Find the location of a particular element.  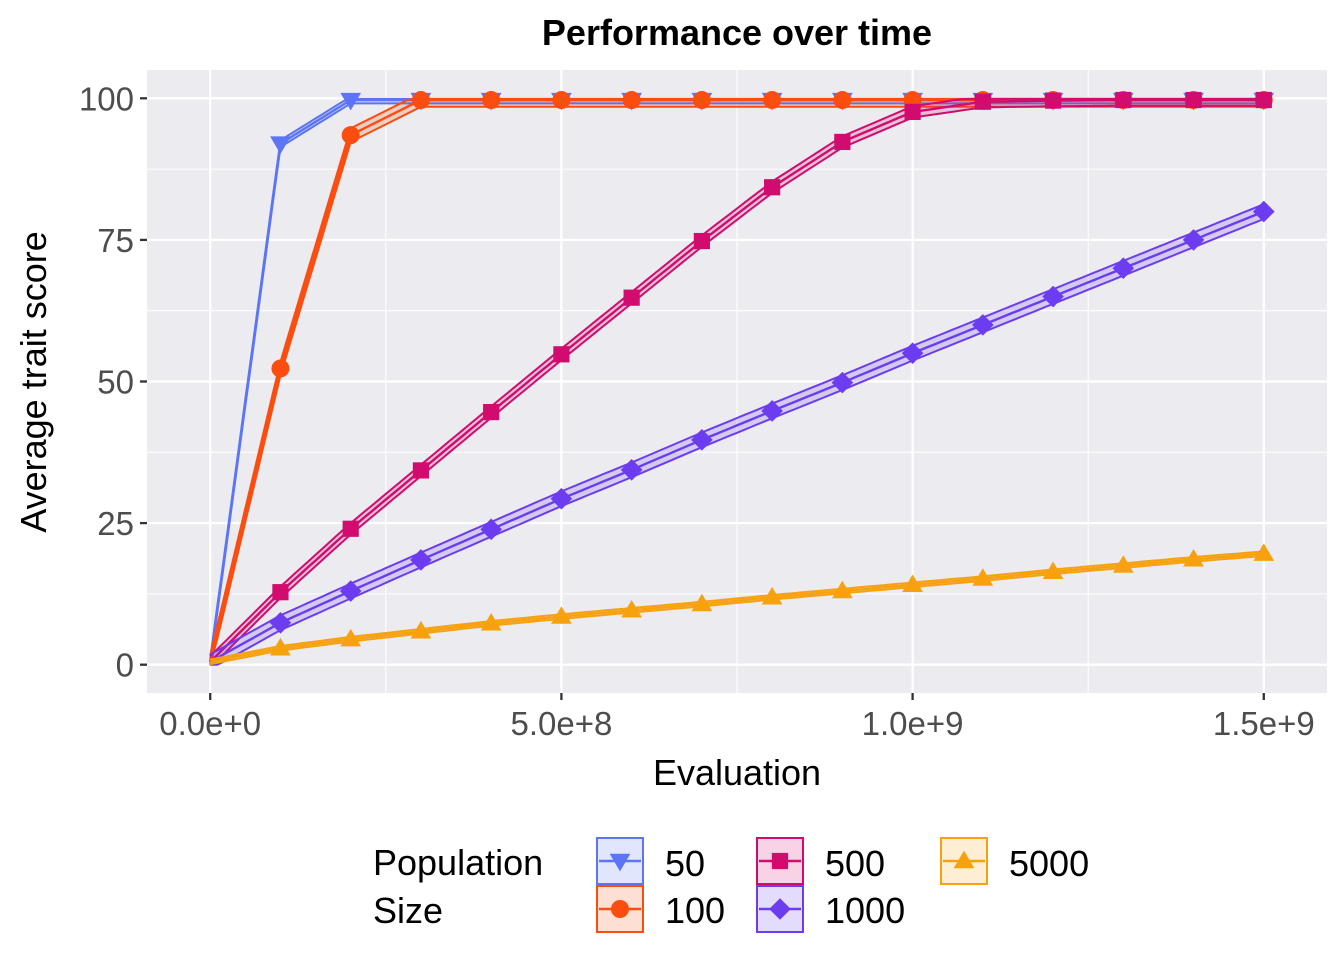

x-tick-label: 5.0e+8 is located at coordinates (561, 723).